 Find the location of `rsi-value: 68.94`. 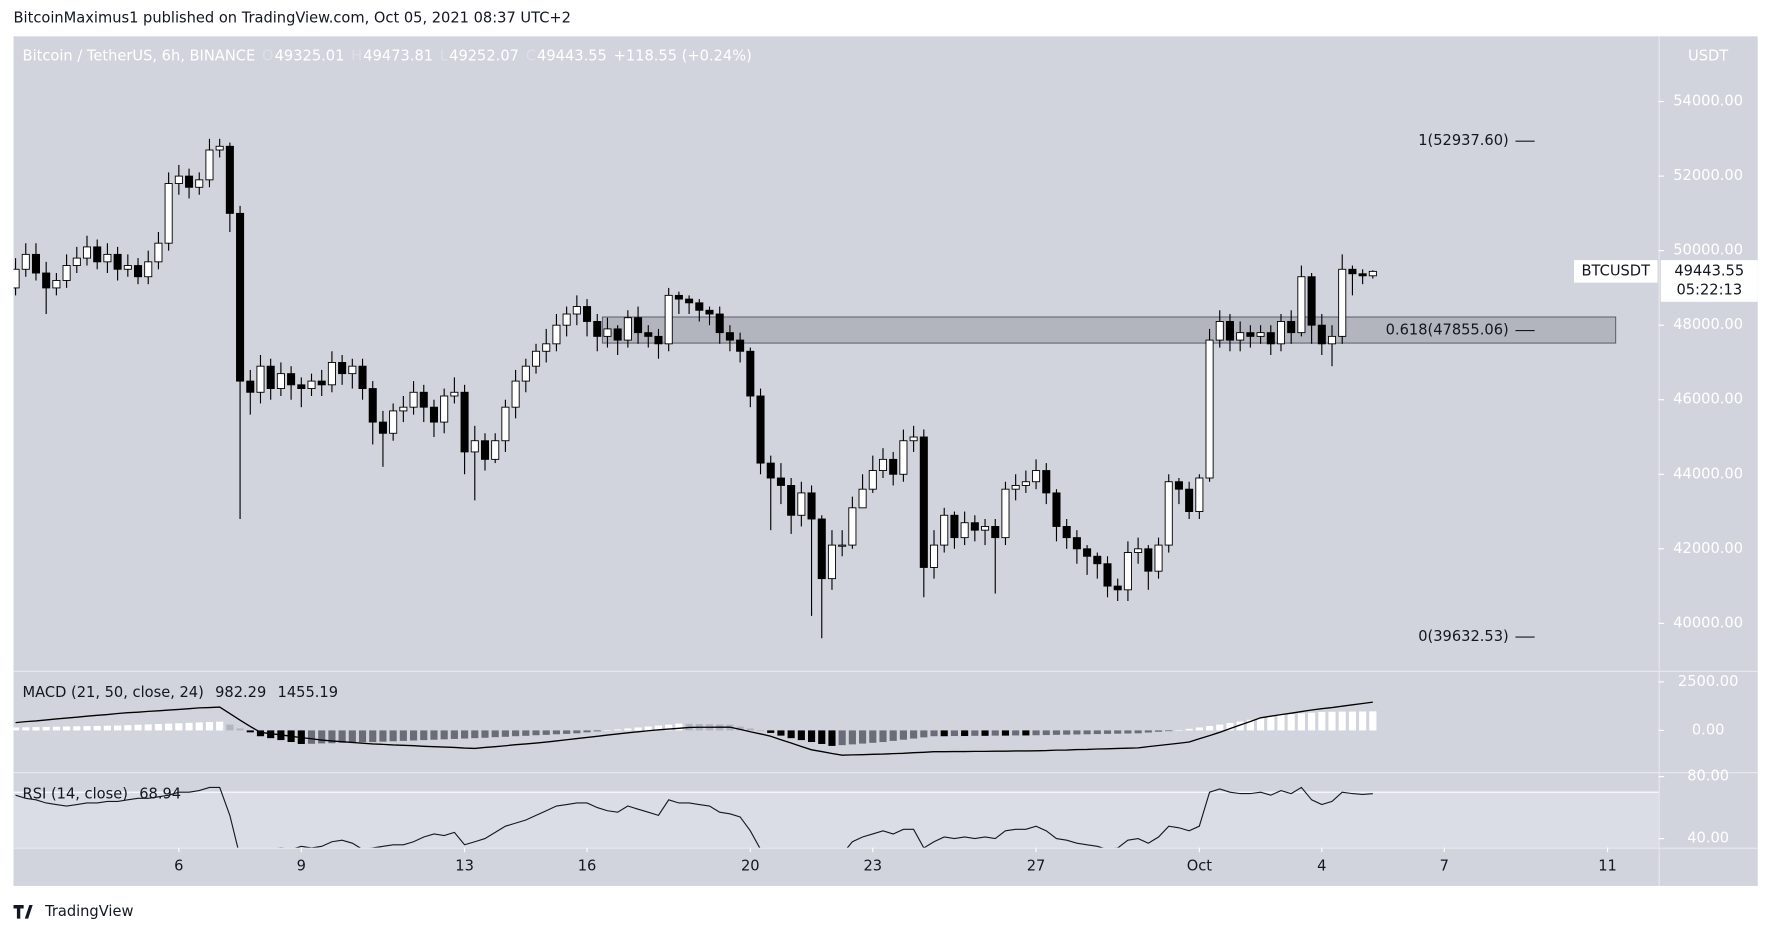

rsi-value: 68.94 is located at coordinates (160, 794).